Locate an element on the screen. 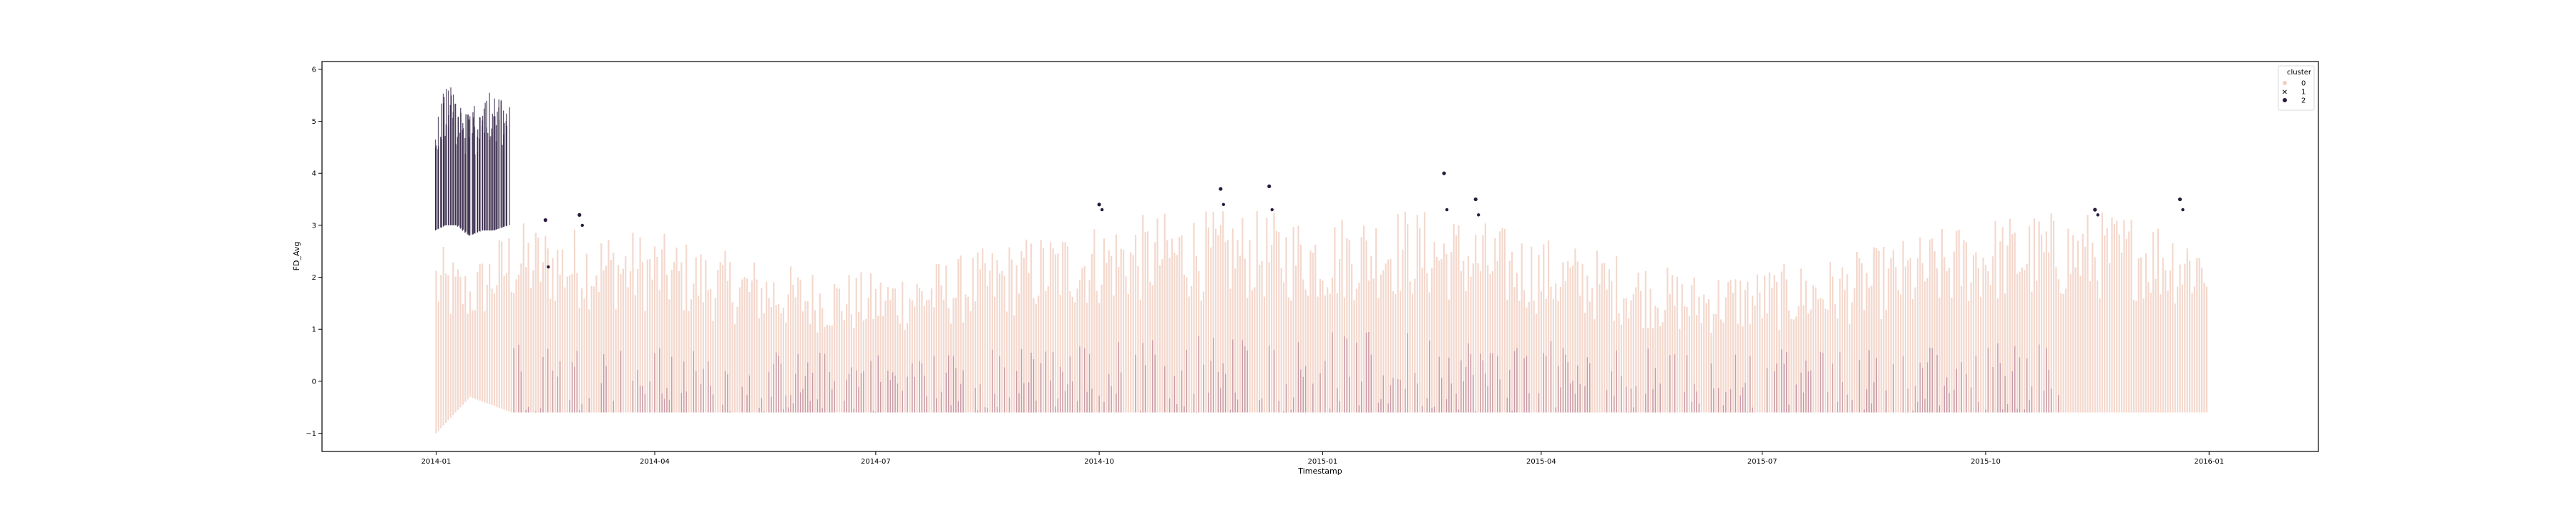  y-tick-label: 2 is located at coordinates (314, 278).